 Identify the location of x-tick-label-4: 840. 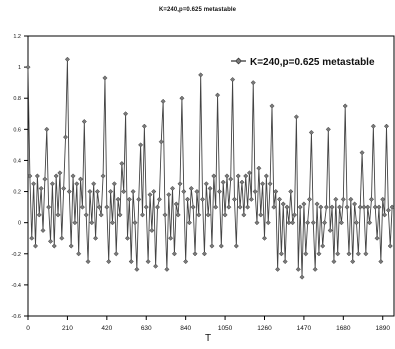
(185, 328).